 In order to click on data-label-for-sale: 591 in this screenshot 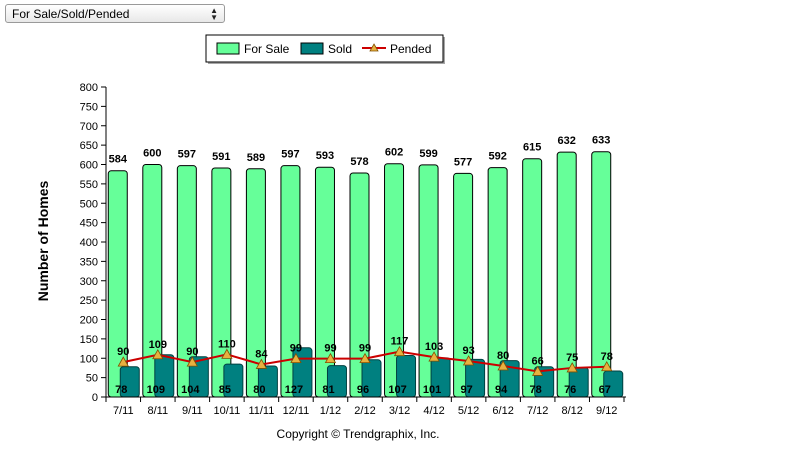, I will do `click(221, 157)`.